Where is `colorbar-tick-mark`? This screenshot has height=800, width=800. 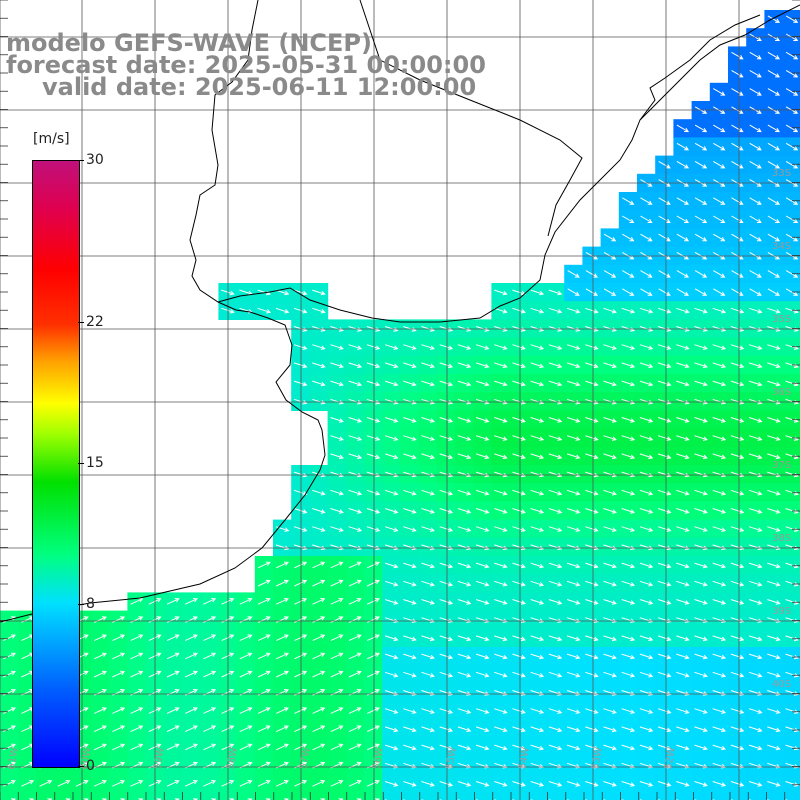 colorbar-tick-mark is located at coordinates (81, 766).